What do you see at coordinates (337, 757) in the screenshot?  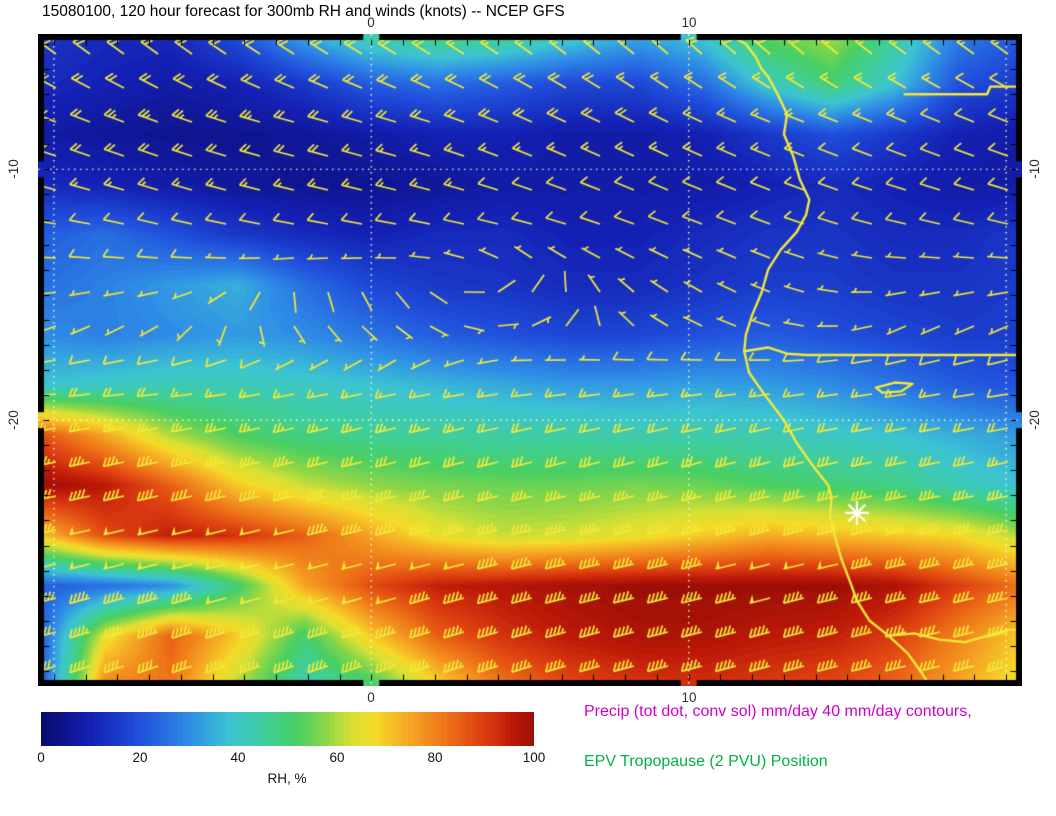 I see `colorbar-tick-label: 60` at bounding box center [337, 757].